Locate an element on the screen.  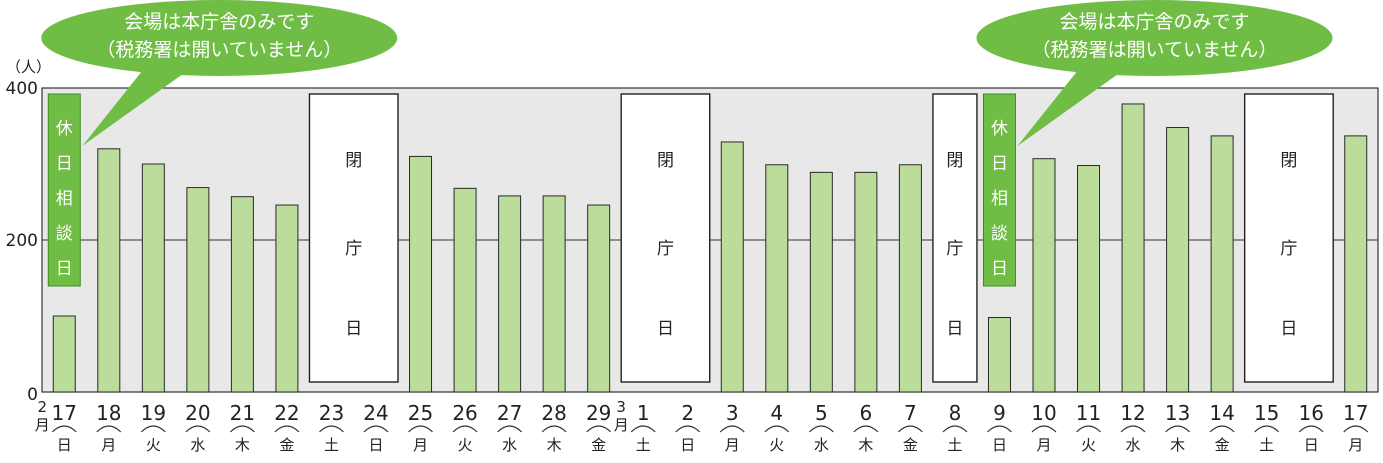
x-tick-day: 26 is located at coordinates (464, 413).